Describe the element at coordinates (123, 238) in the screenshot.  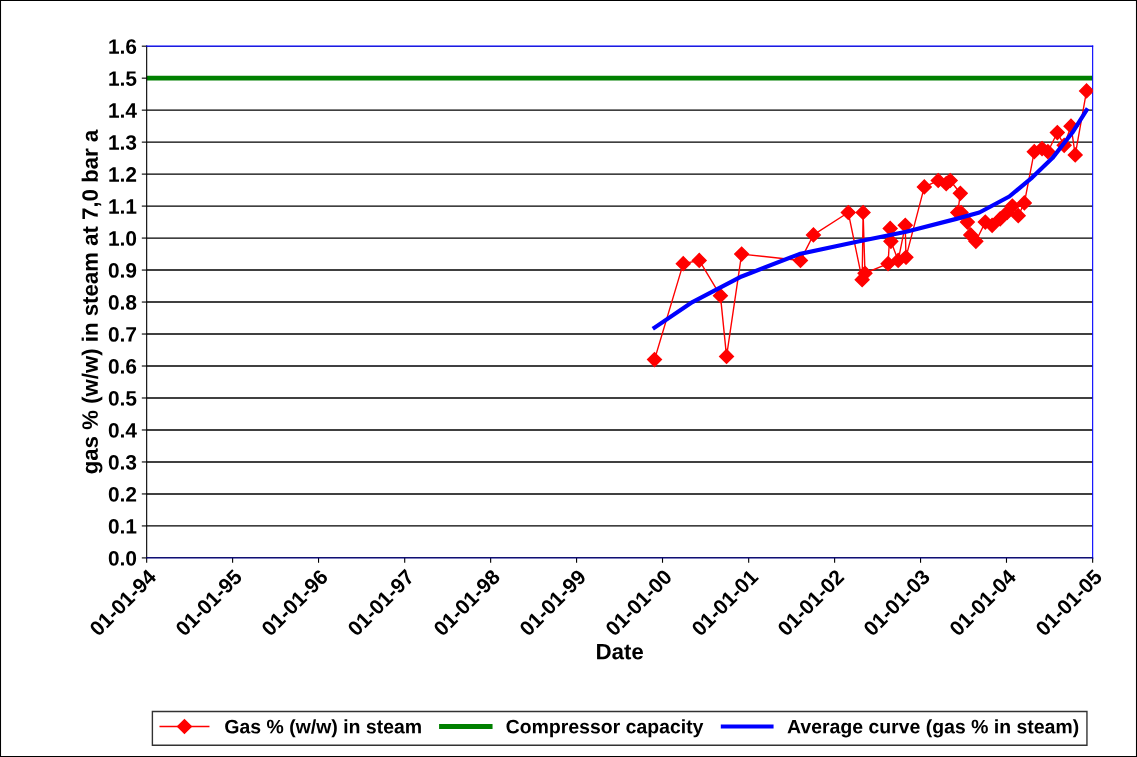
I see `y-tick-label: 1.0` at that location.